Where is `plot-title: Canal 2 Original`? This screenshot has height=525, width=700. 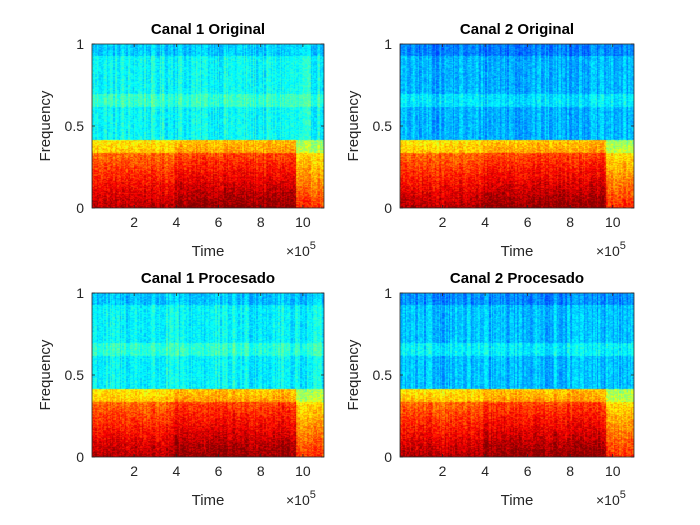 plot-title: Canal 2 Original is located at coordinates (517, 29).